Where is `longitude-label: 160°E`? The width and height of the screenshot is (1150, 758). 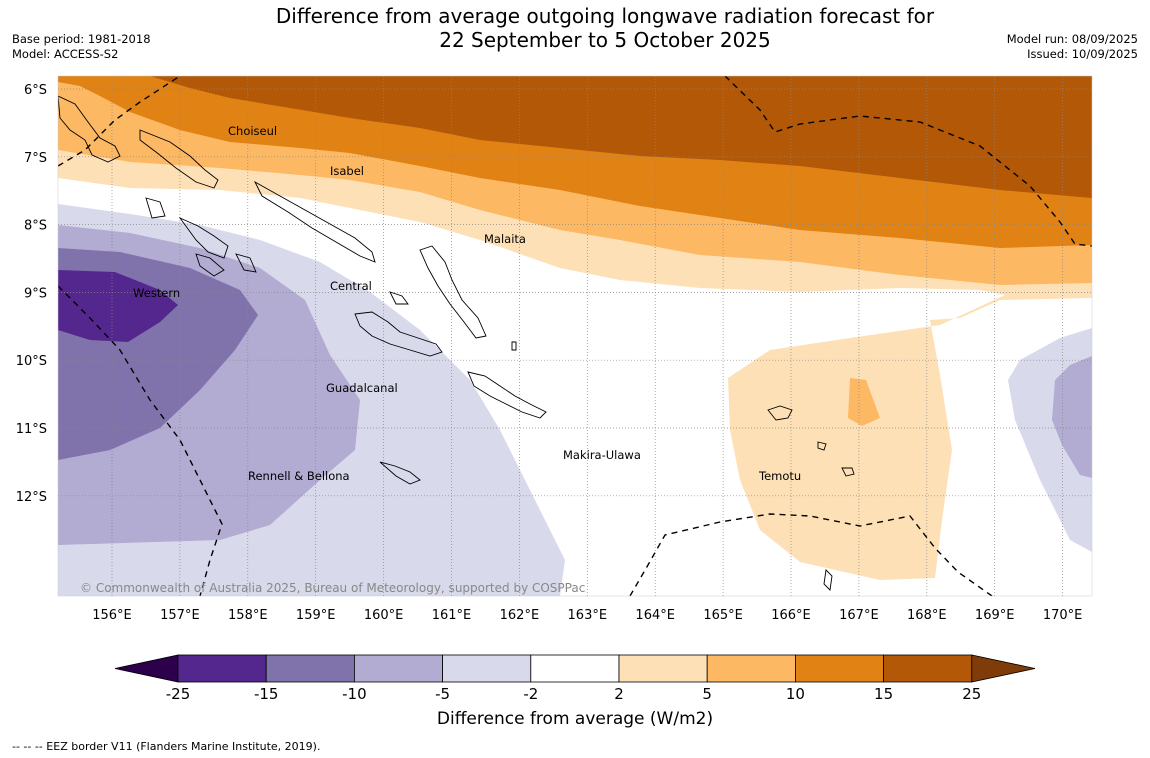 longitude-label: 160°E is located at coordinates (384, 615).